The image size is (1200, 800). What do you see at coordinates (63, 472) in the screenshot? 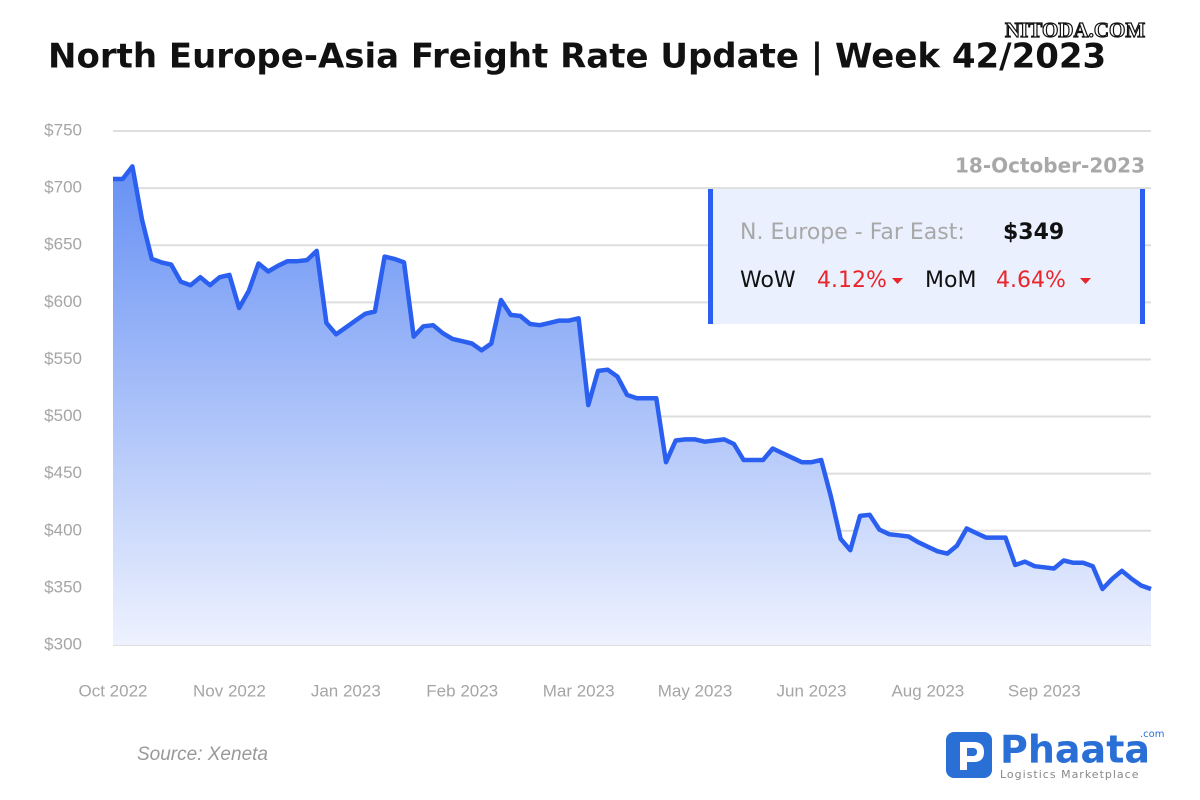
I see `y-tick-label: $450` at bounding box center [63, 472].